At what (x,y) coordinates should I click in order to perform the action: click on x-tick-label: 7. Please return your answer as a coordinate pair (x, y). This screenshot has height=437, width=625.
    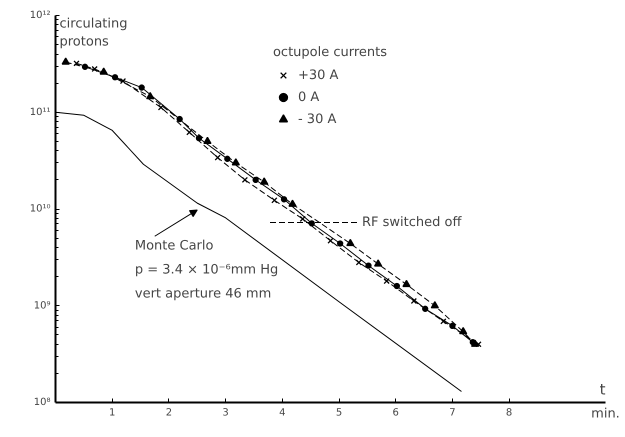
    Looking at the image, I should click on (452, 413).